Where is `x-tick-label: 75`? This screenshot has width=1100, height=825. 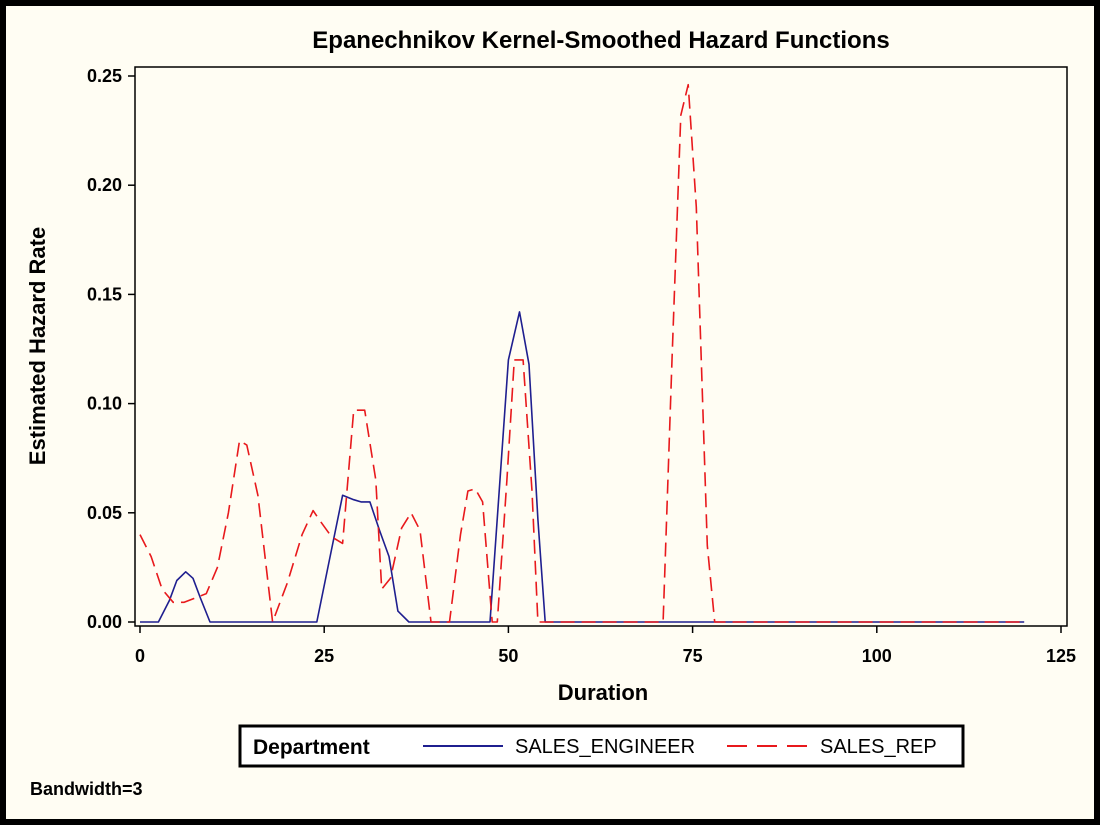 x-tick-label: 75 is located at coordinates (693, 656).